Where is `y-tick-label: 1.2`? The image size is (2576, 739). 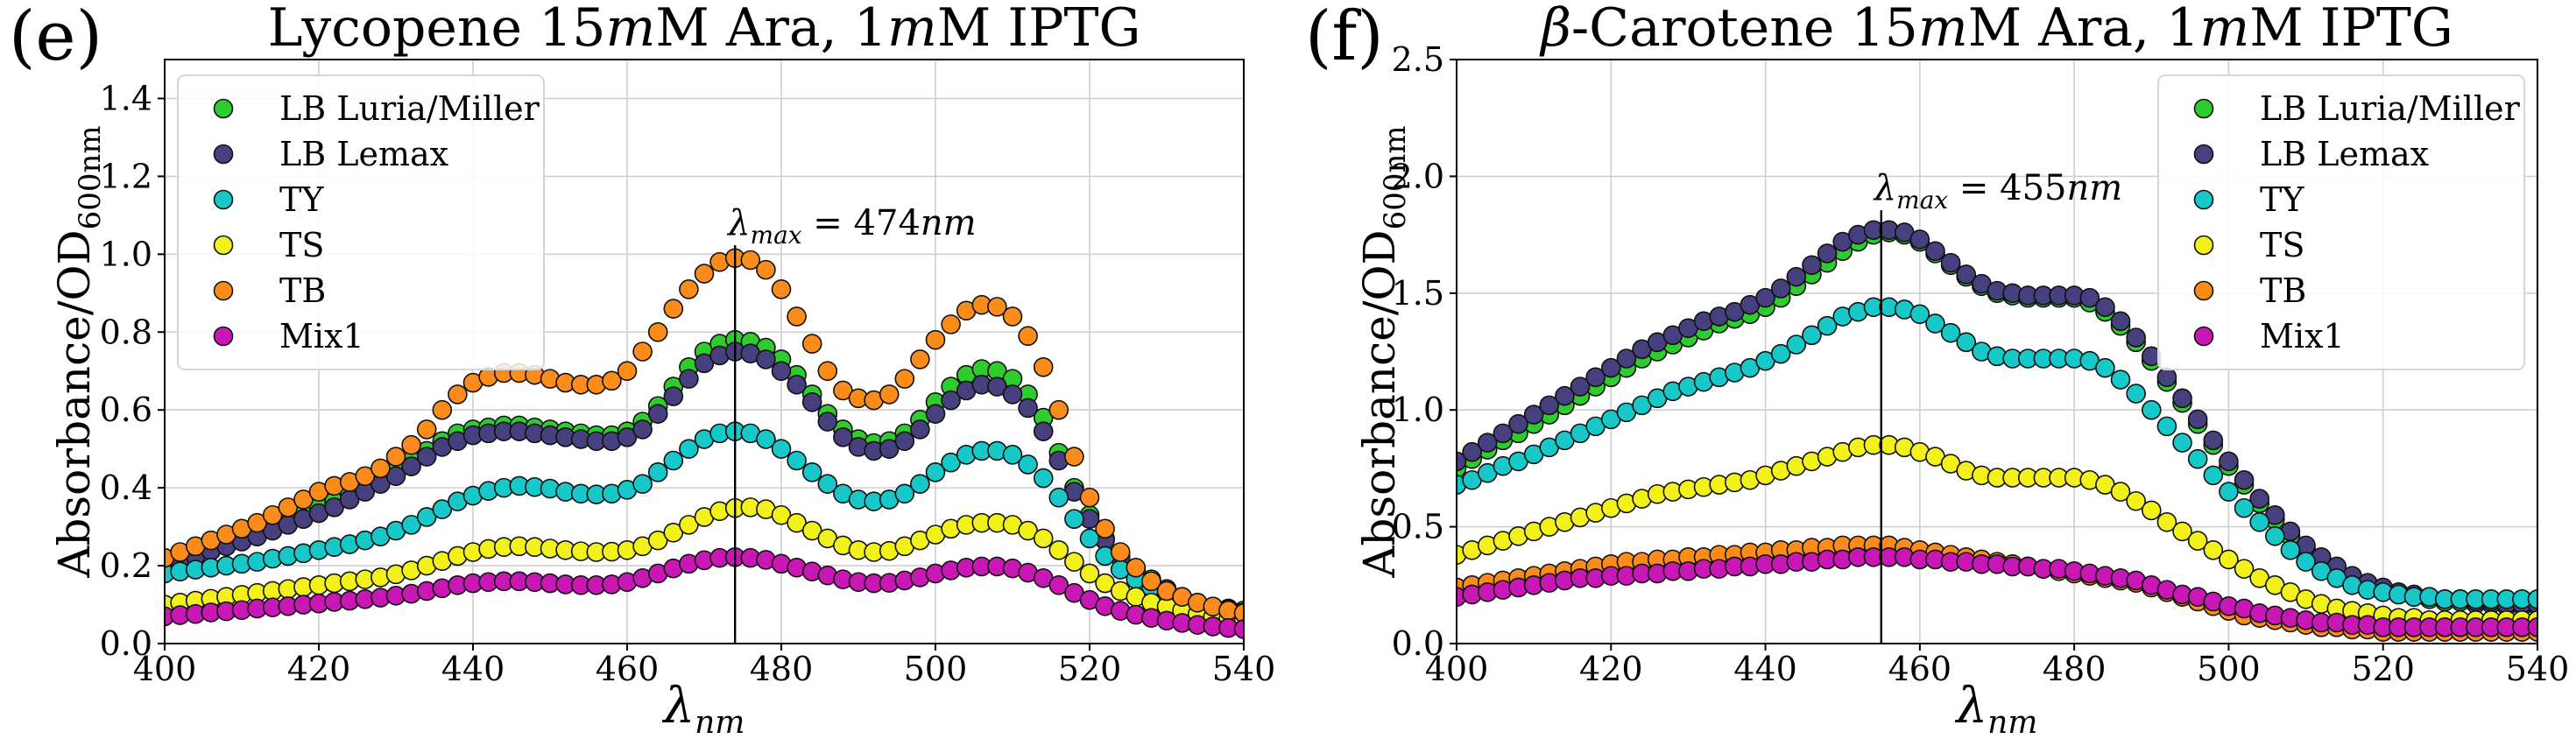
y-tick-label: 1.2 is located at coordinates (126, 176).